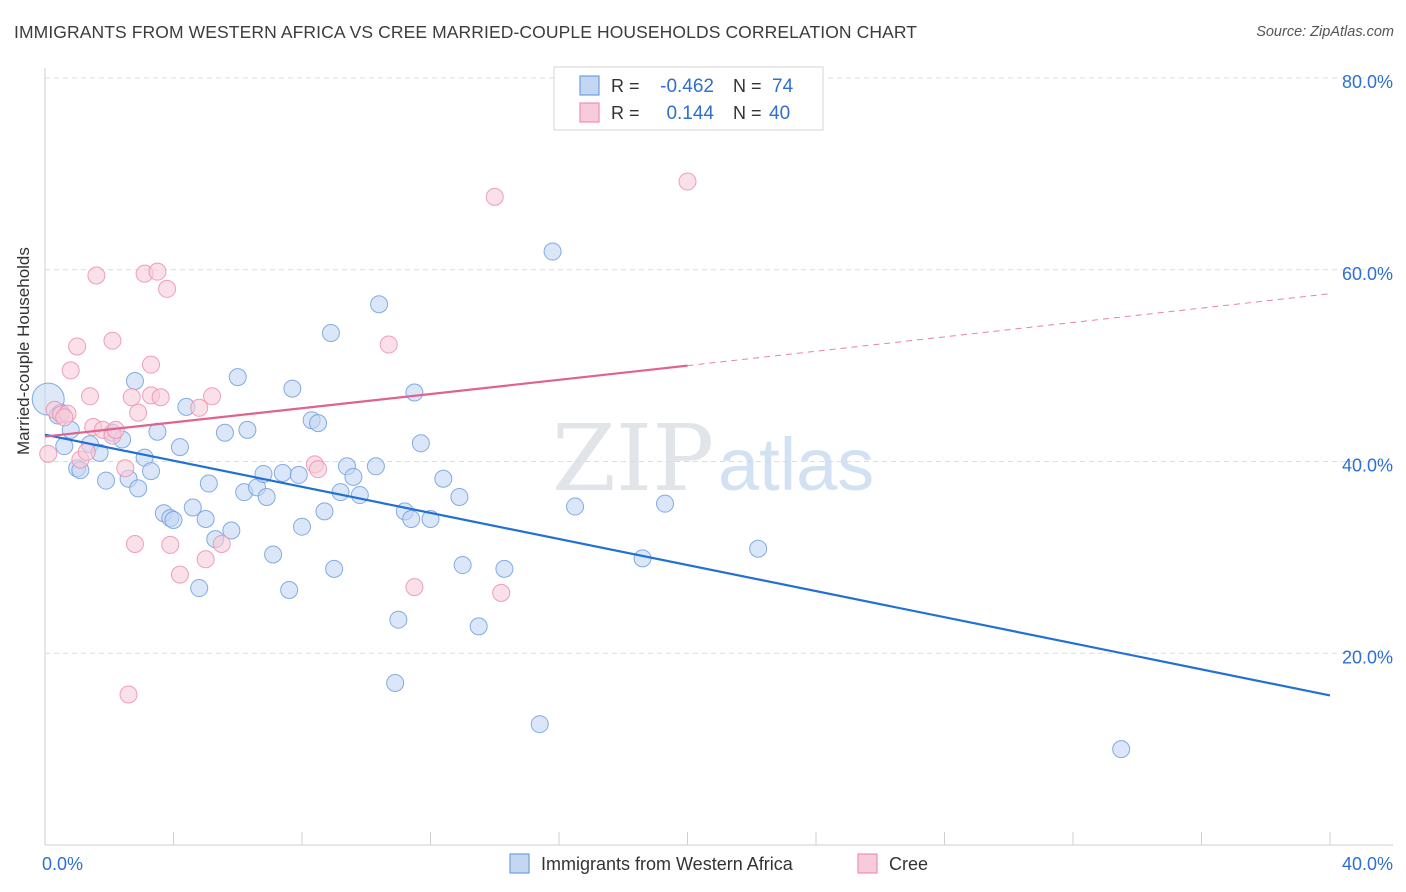 The image size is (1406, 892). Describe the element at coordinates (1367, 82) in the screenshot. I see `y-tick-label: 80.0%` at that location.